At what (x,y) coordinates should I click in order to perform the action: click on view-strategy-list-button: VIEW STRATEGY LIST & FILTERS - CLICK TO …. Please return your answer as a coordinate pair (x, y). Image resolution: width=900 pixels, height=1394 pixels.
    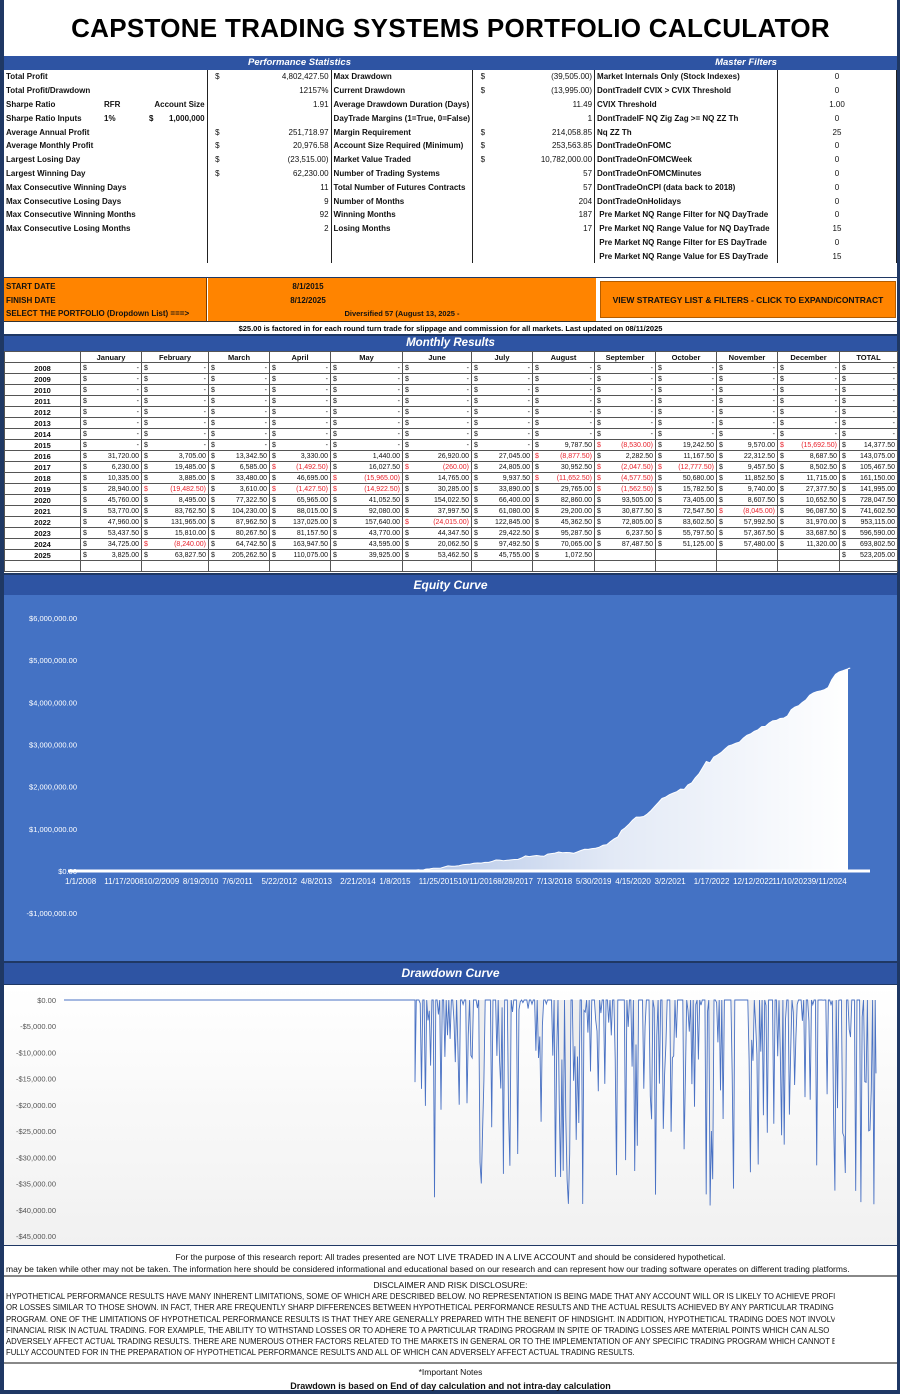
    Looking at the image, I should click on (748, 299).